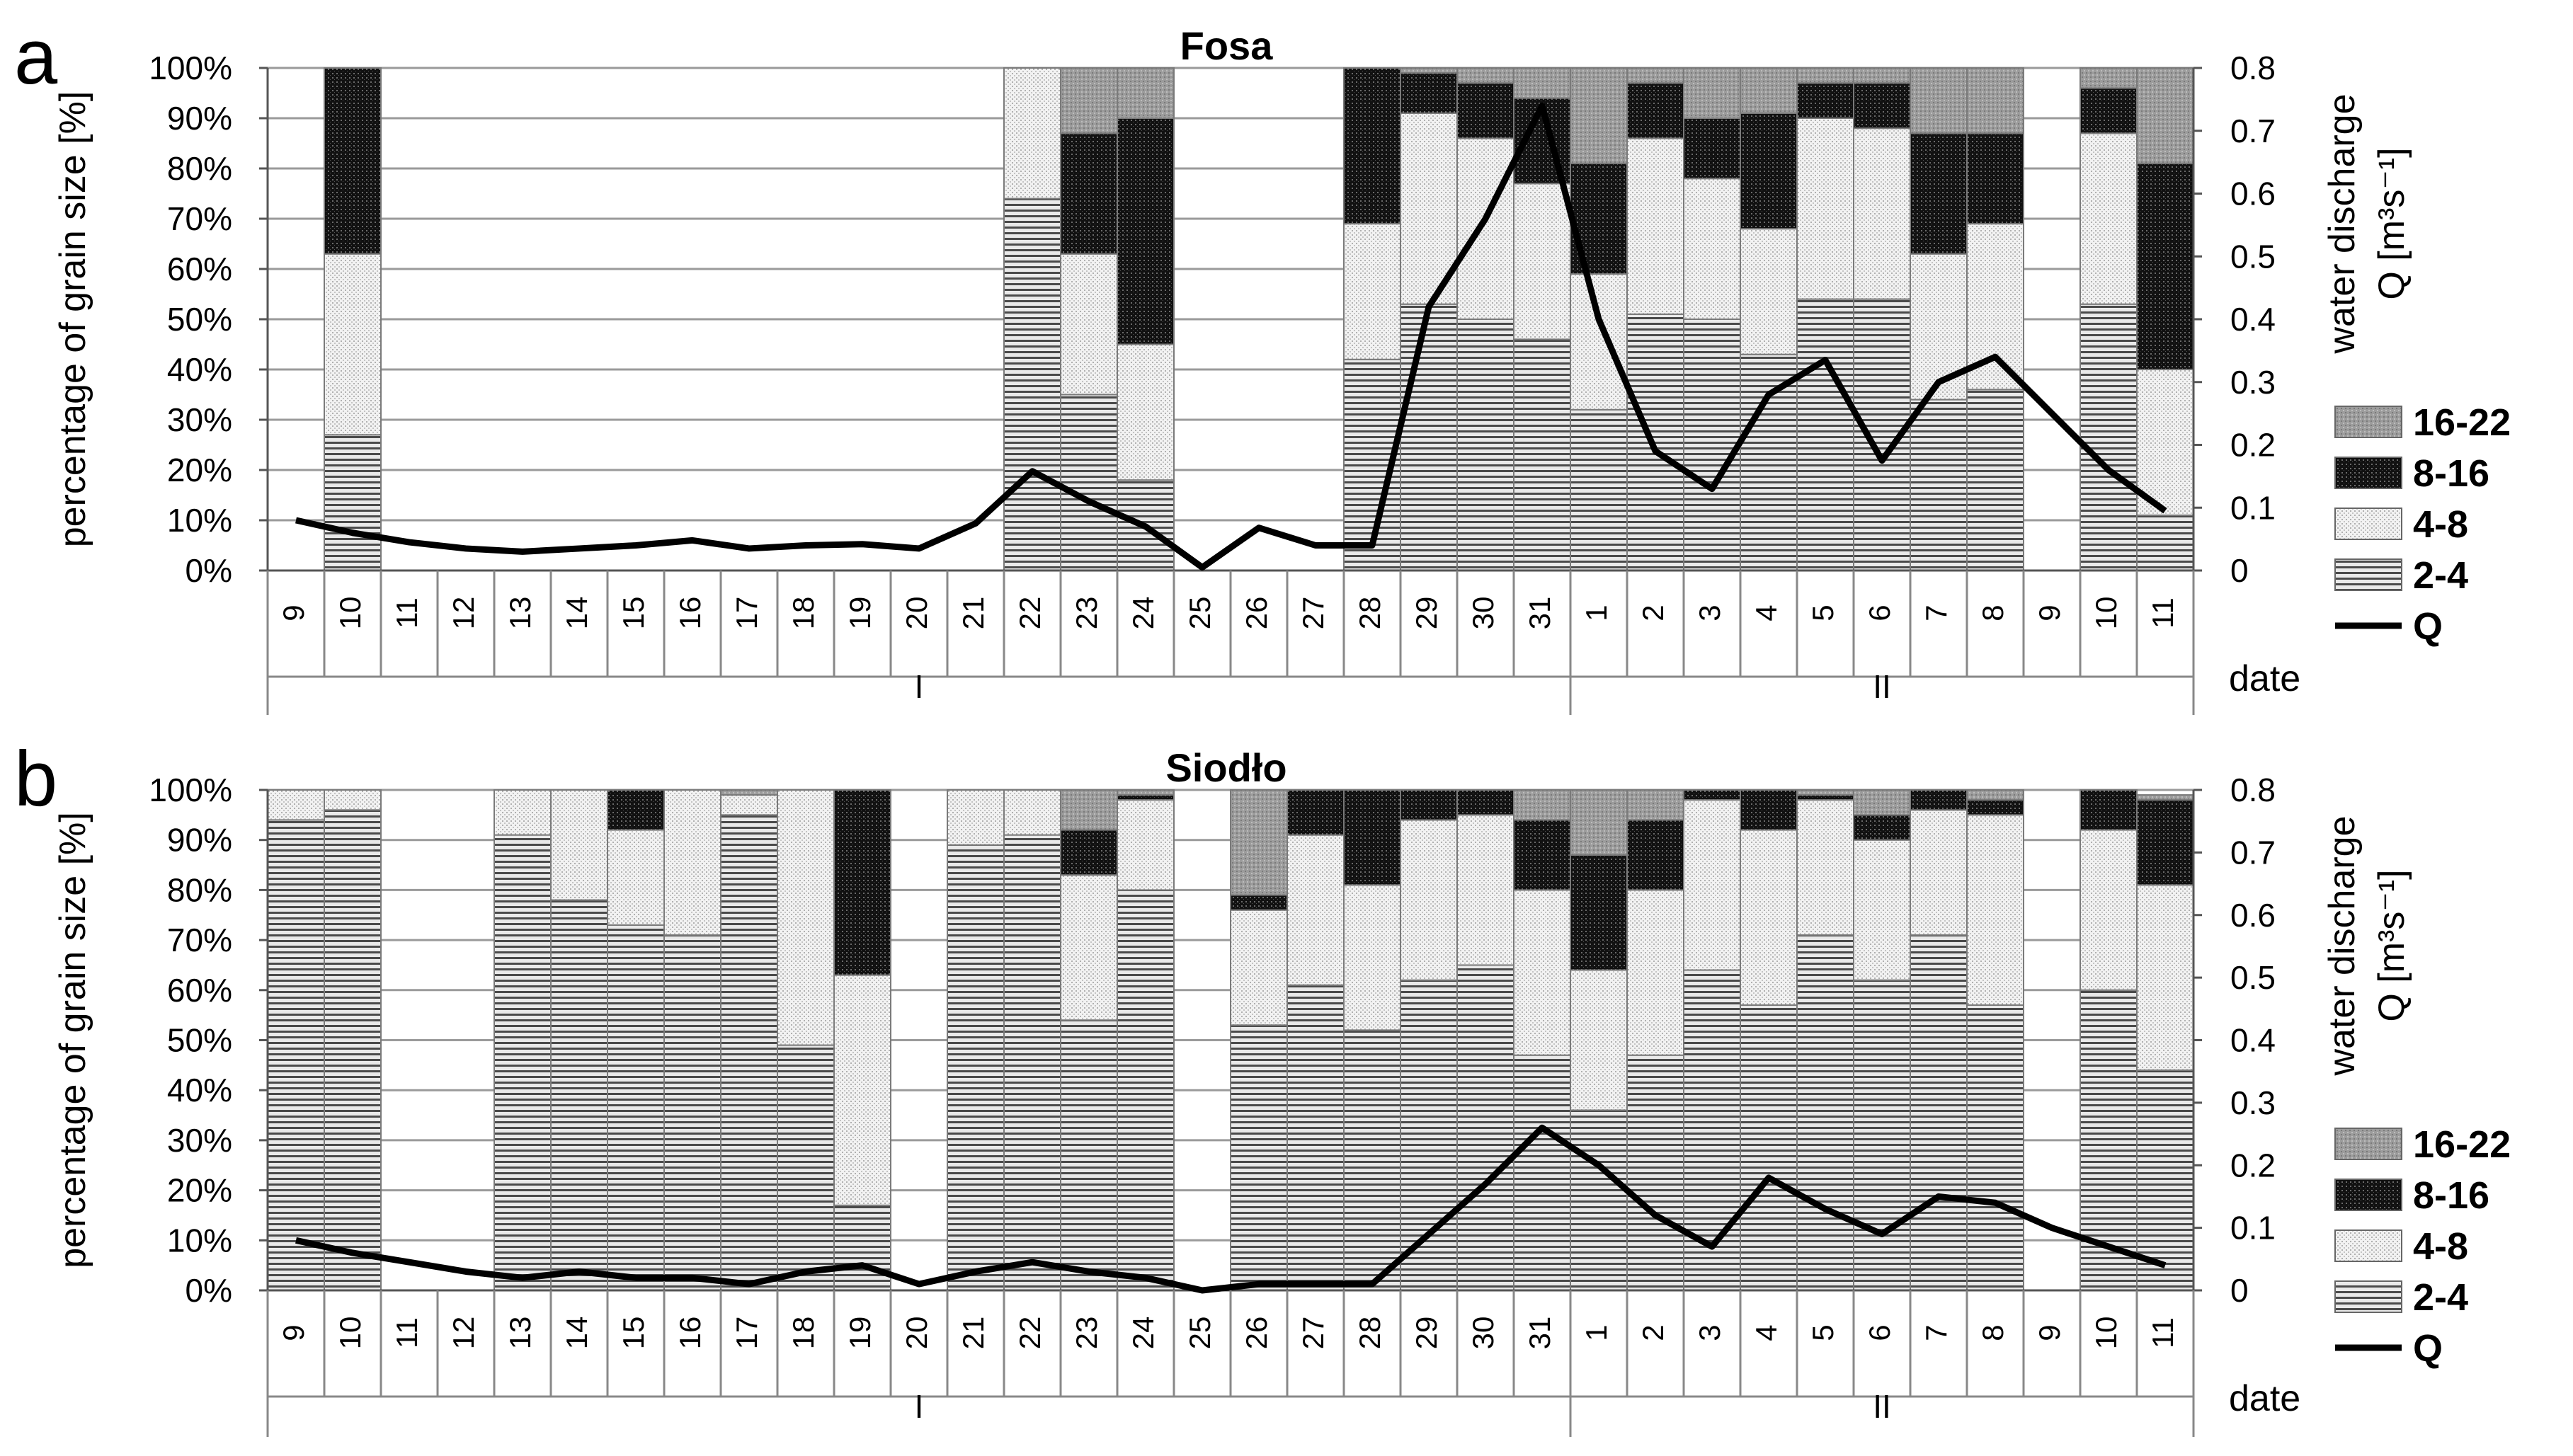 This screenshot has width=2573, height=1456. I want to click on x-tick-label: 1, so click(1597, 612).